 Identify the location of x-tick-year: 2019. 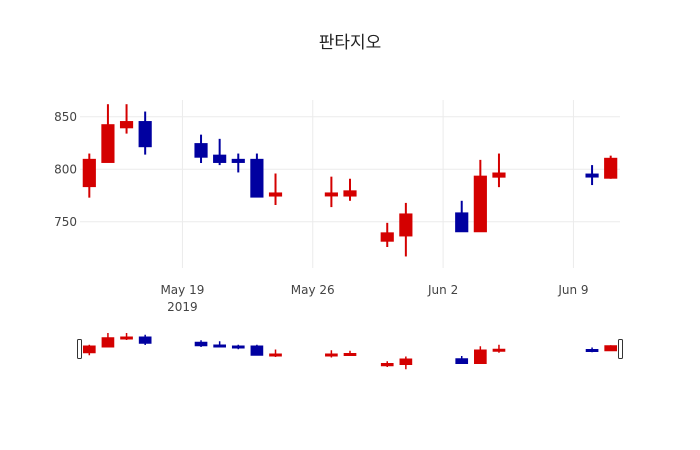
(182, 307).